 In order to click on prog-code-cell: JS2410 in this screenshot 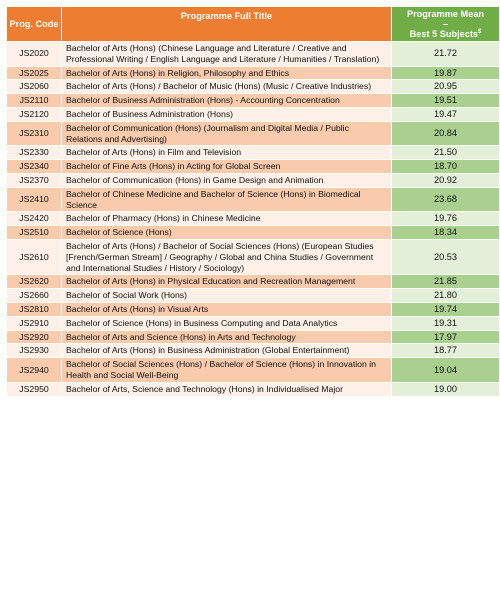, I will do `click(34, 199)`.